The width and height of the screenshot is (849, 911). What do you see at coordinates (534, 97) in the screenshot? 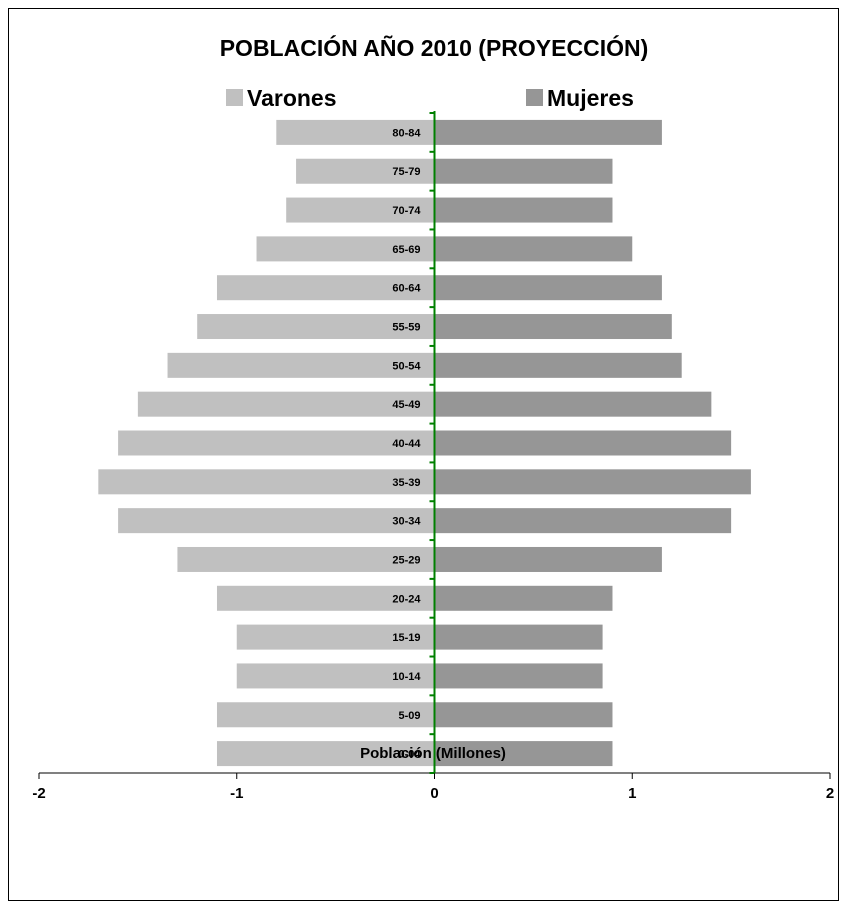
I see `legend-swatch-mujeres` at bounding box center [534, 97].